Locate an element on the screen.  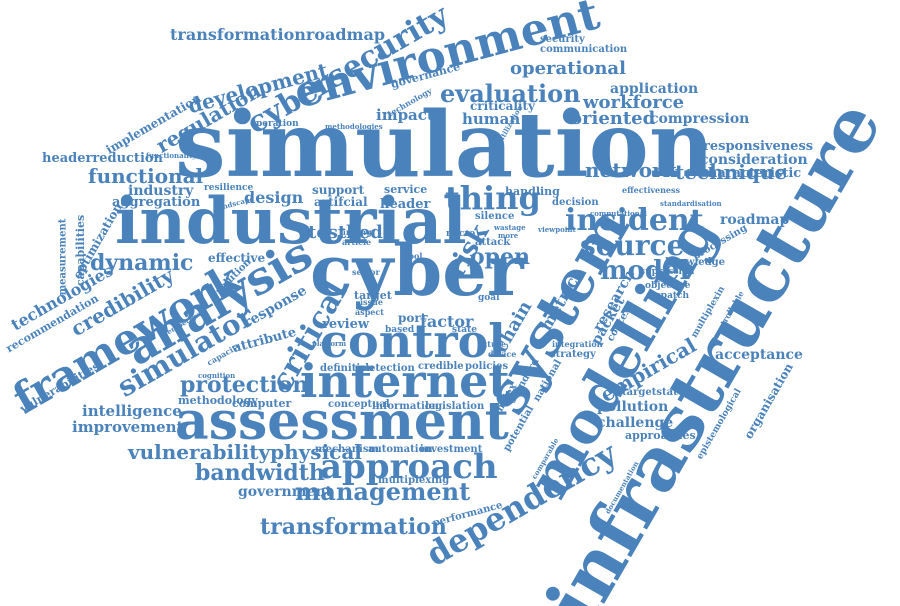
cloud-word-responsiveness: responsiveness is located at coordinates (758, 146).